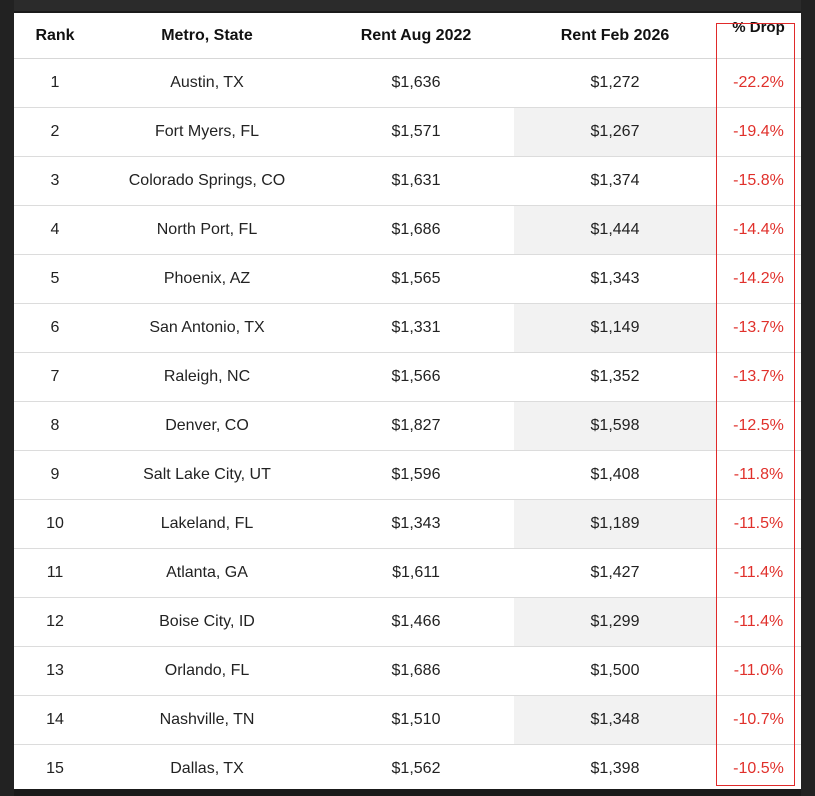 The width and height of the screenshot is (815, 796). I want to click on table-row: 10 Lakeland, FL $1,343 $1,189 -11.5%, so click(407, 524).